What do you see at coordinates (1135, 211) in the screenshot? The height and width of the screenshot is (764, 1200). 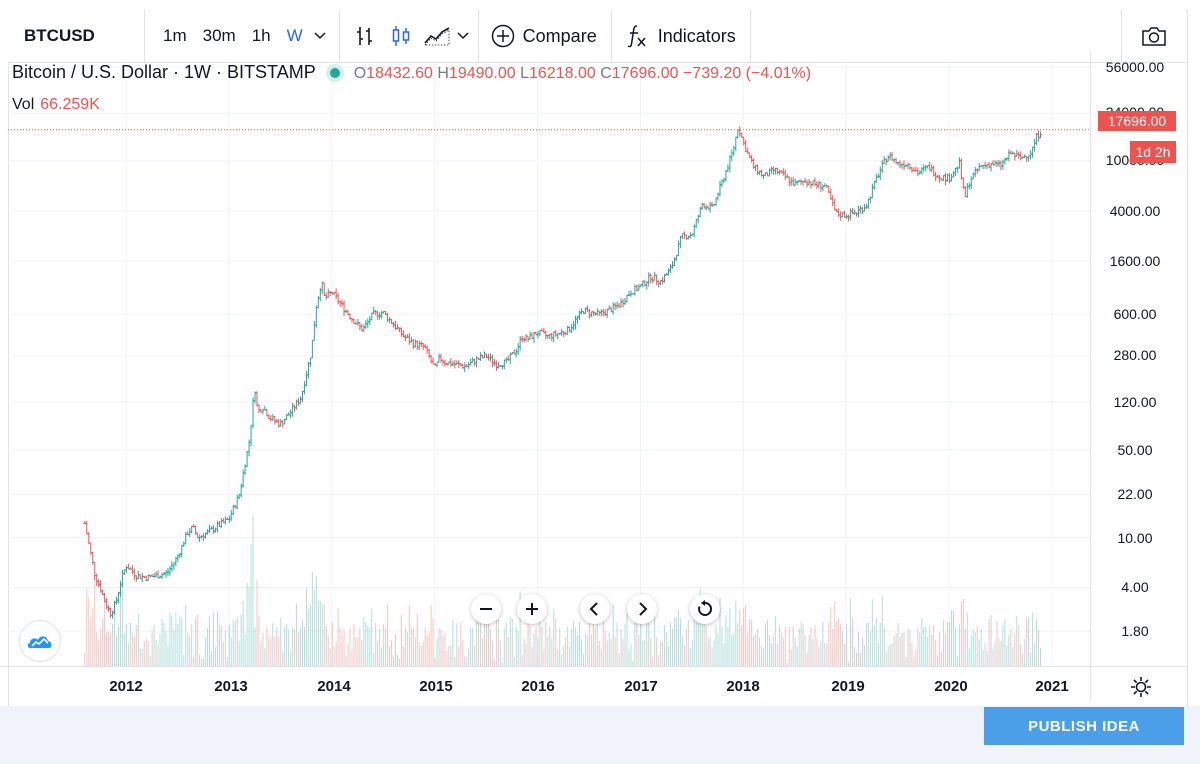 I see `price-tick: 4000.00` at bounding box center [1135, 211].